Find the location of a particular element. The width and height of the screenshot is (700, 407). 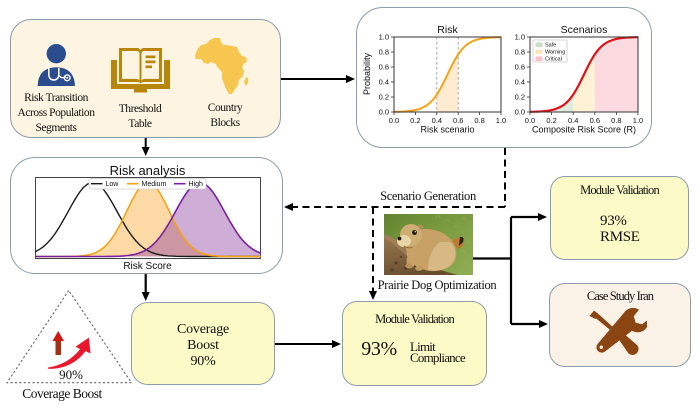

svg-text: Scenarios is located at coordinates (584, 30).